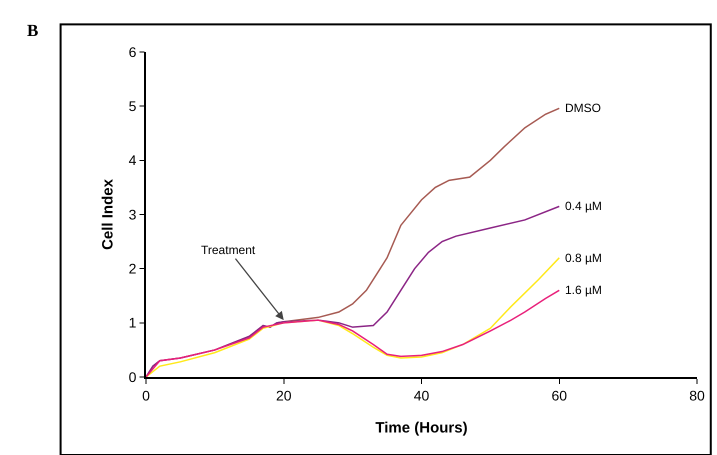 Image resolution: width=717 pixels, height=455 pixels. I want to click on y-tick-label: 0, so click(132, 376).